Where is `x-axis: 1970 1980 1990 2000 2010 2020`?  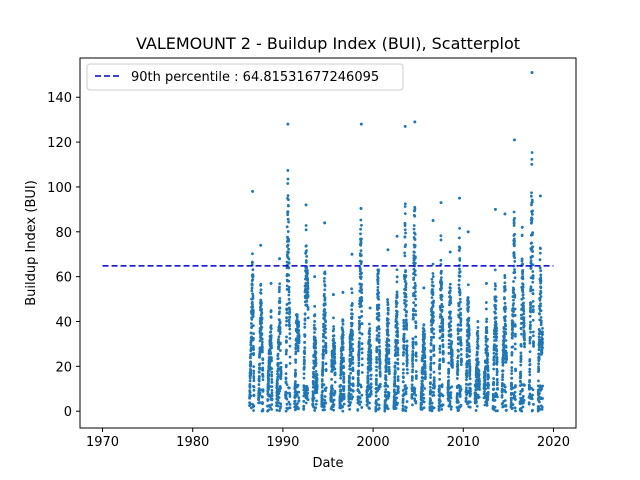 x-axis: 1970 1980 1990 2000 2010 2020 is located at coordinates (328, 439).